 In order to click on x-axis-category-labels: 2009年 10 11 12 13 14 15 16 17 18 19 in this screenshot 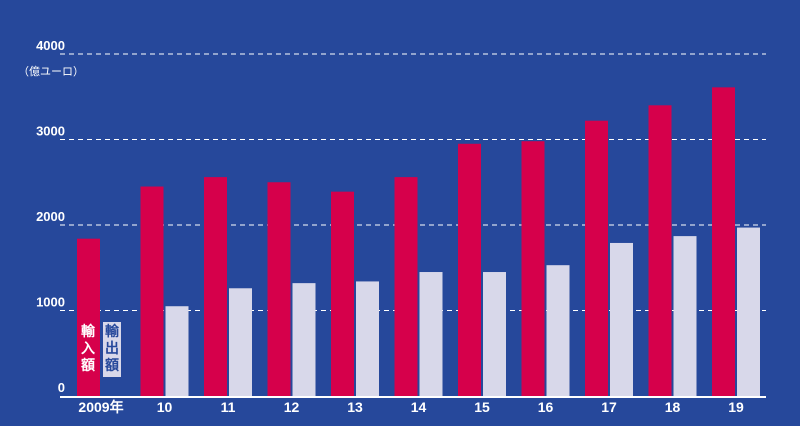, I will do `click(411, 407)`.